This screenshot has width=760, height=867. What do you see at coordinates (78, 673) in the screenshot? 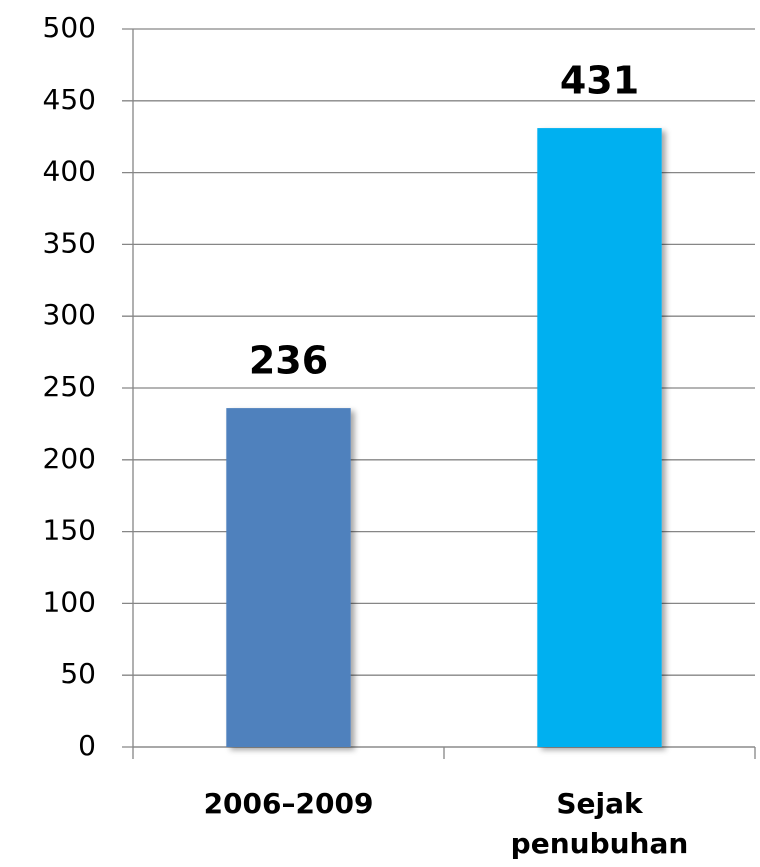
I see `y-tick-label: 50` at bounding box center [78, 673].